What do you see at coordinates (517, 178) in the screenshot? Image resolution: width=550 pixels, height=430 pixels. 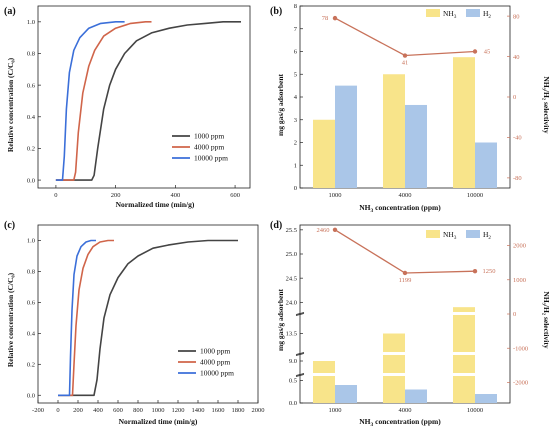 I see `panel-b-y2tick-label-0: -80` at bounding box center [517, 178].